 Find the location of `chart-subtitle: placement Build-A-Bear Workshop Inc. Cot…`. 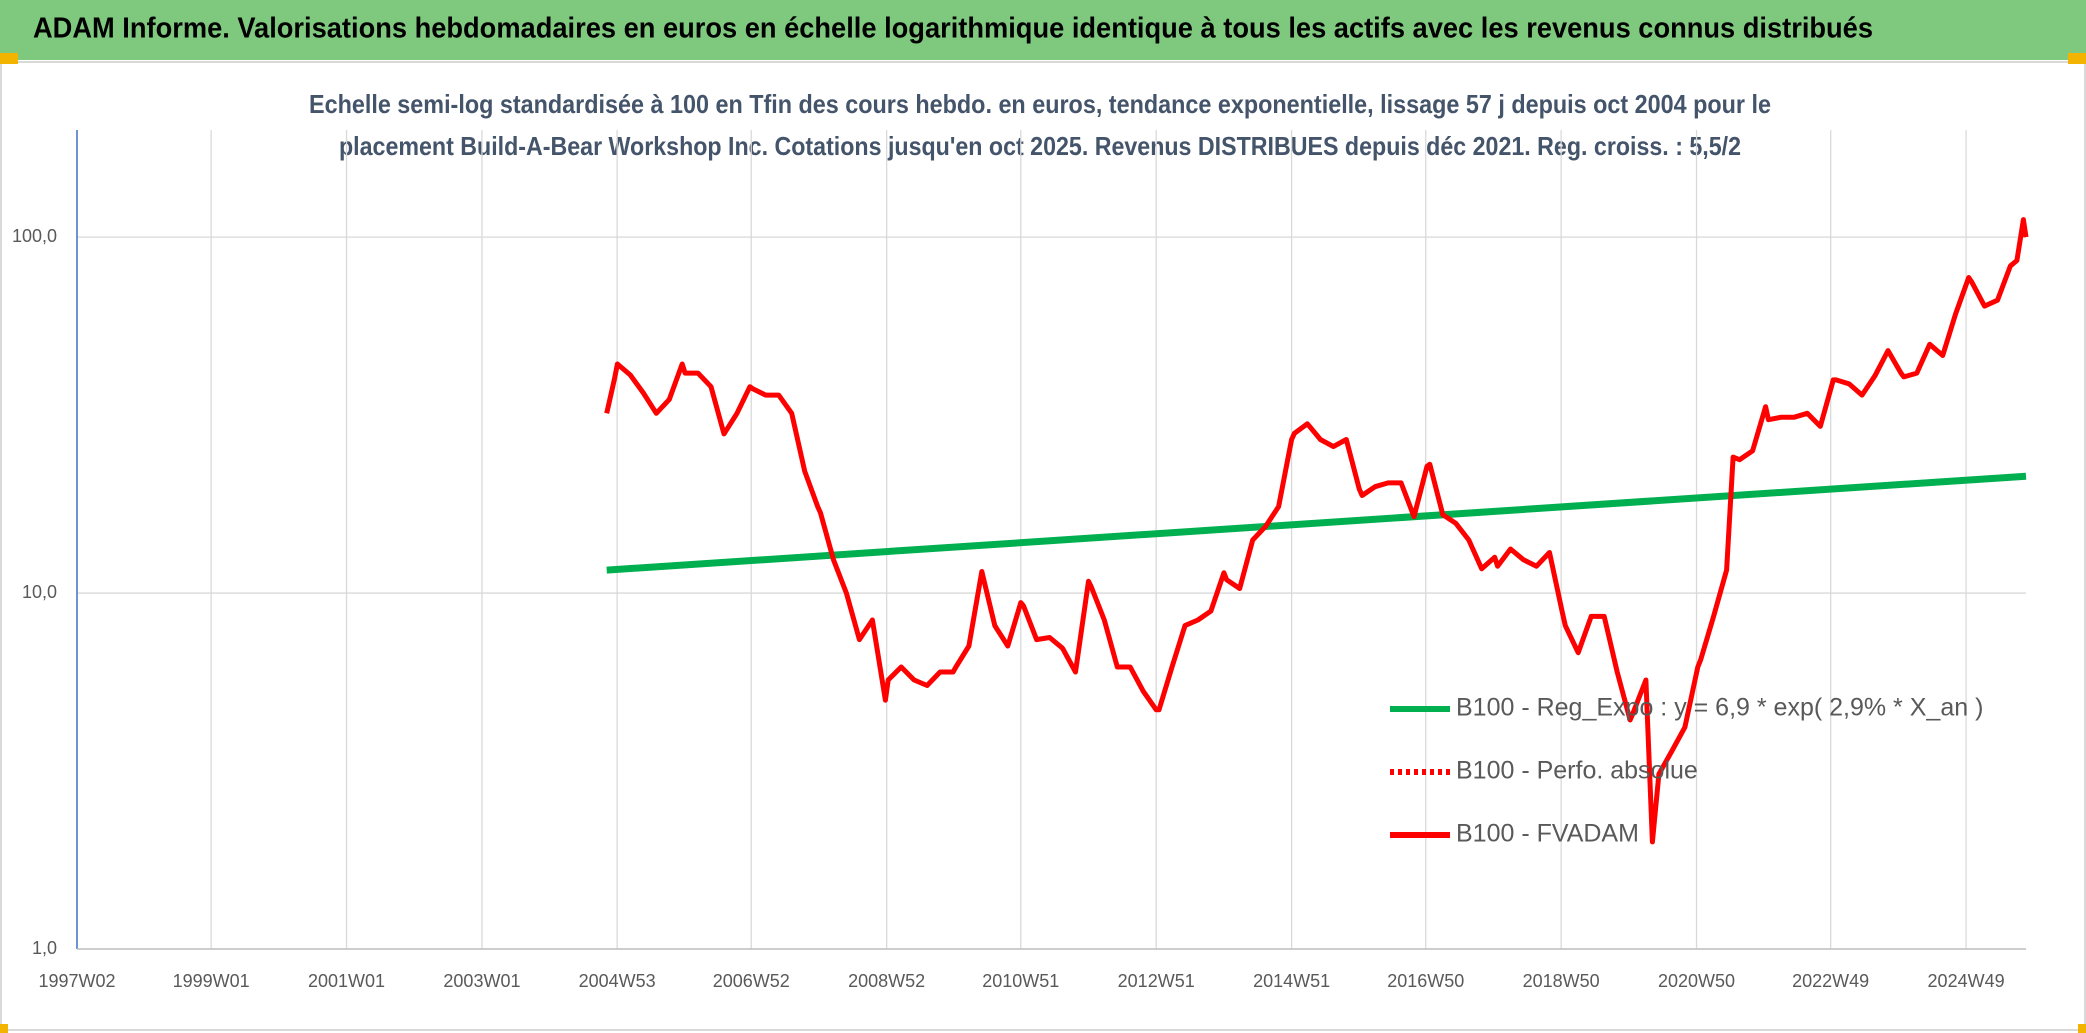

chart-subtitle: placement Build-A-Bear Workshop Inc. Cot… is located at coordinates (1040, 146).